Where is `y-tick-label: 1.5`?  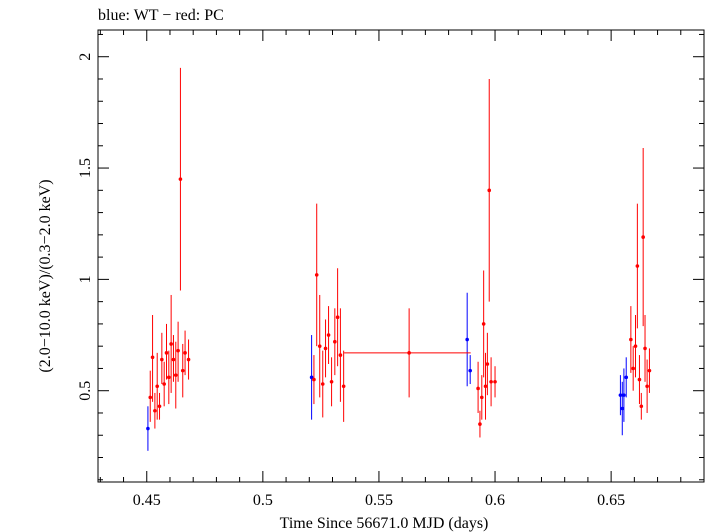
y-tick-label: 1.5 is located at coordinates (85, 168).